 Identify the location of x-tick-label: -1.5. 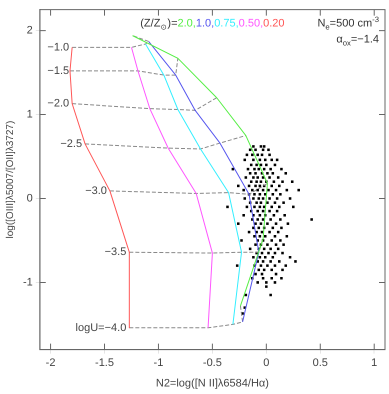
(104, 363).